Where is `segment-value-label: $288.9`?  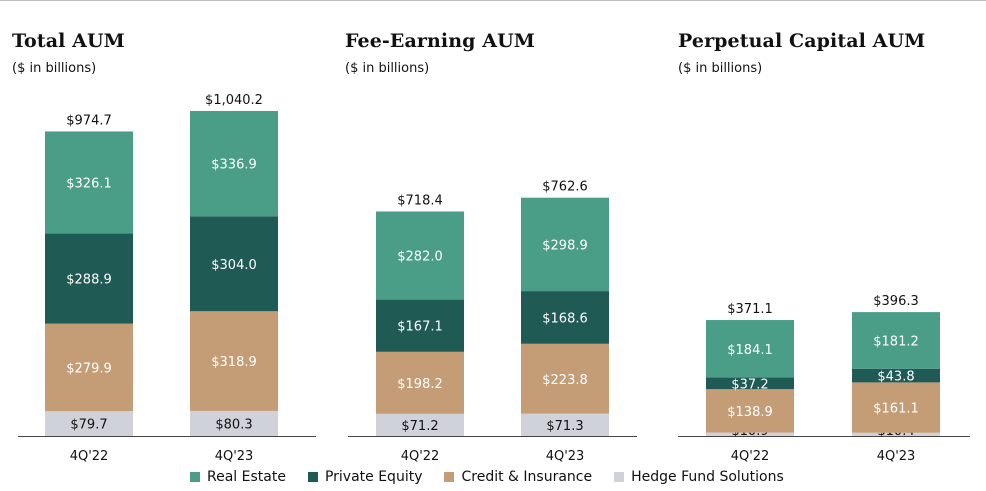 segment-value-label: $288.9 is located at coordinates (89, 279).